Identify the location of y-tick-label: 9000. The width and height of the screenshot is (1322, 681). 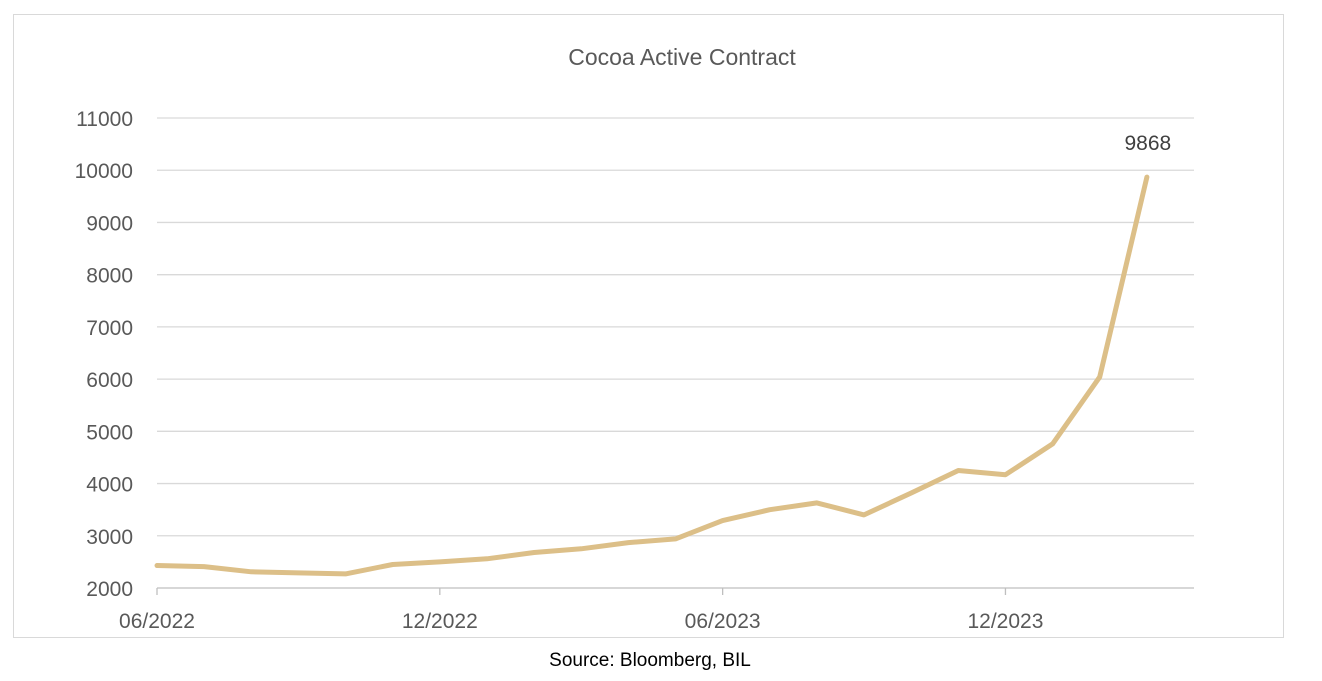
(109, 223).